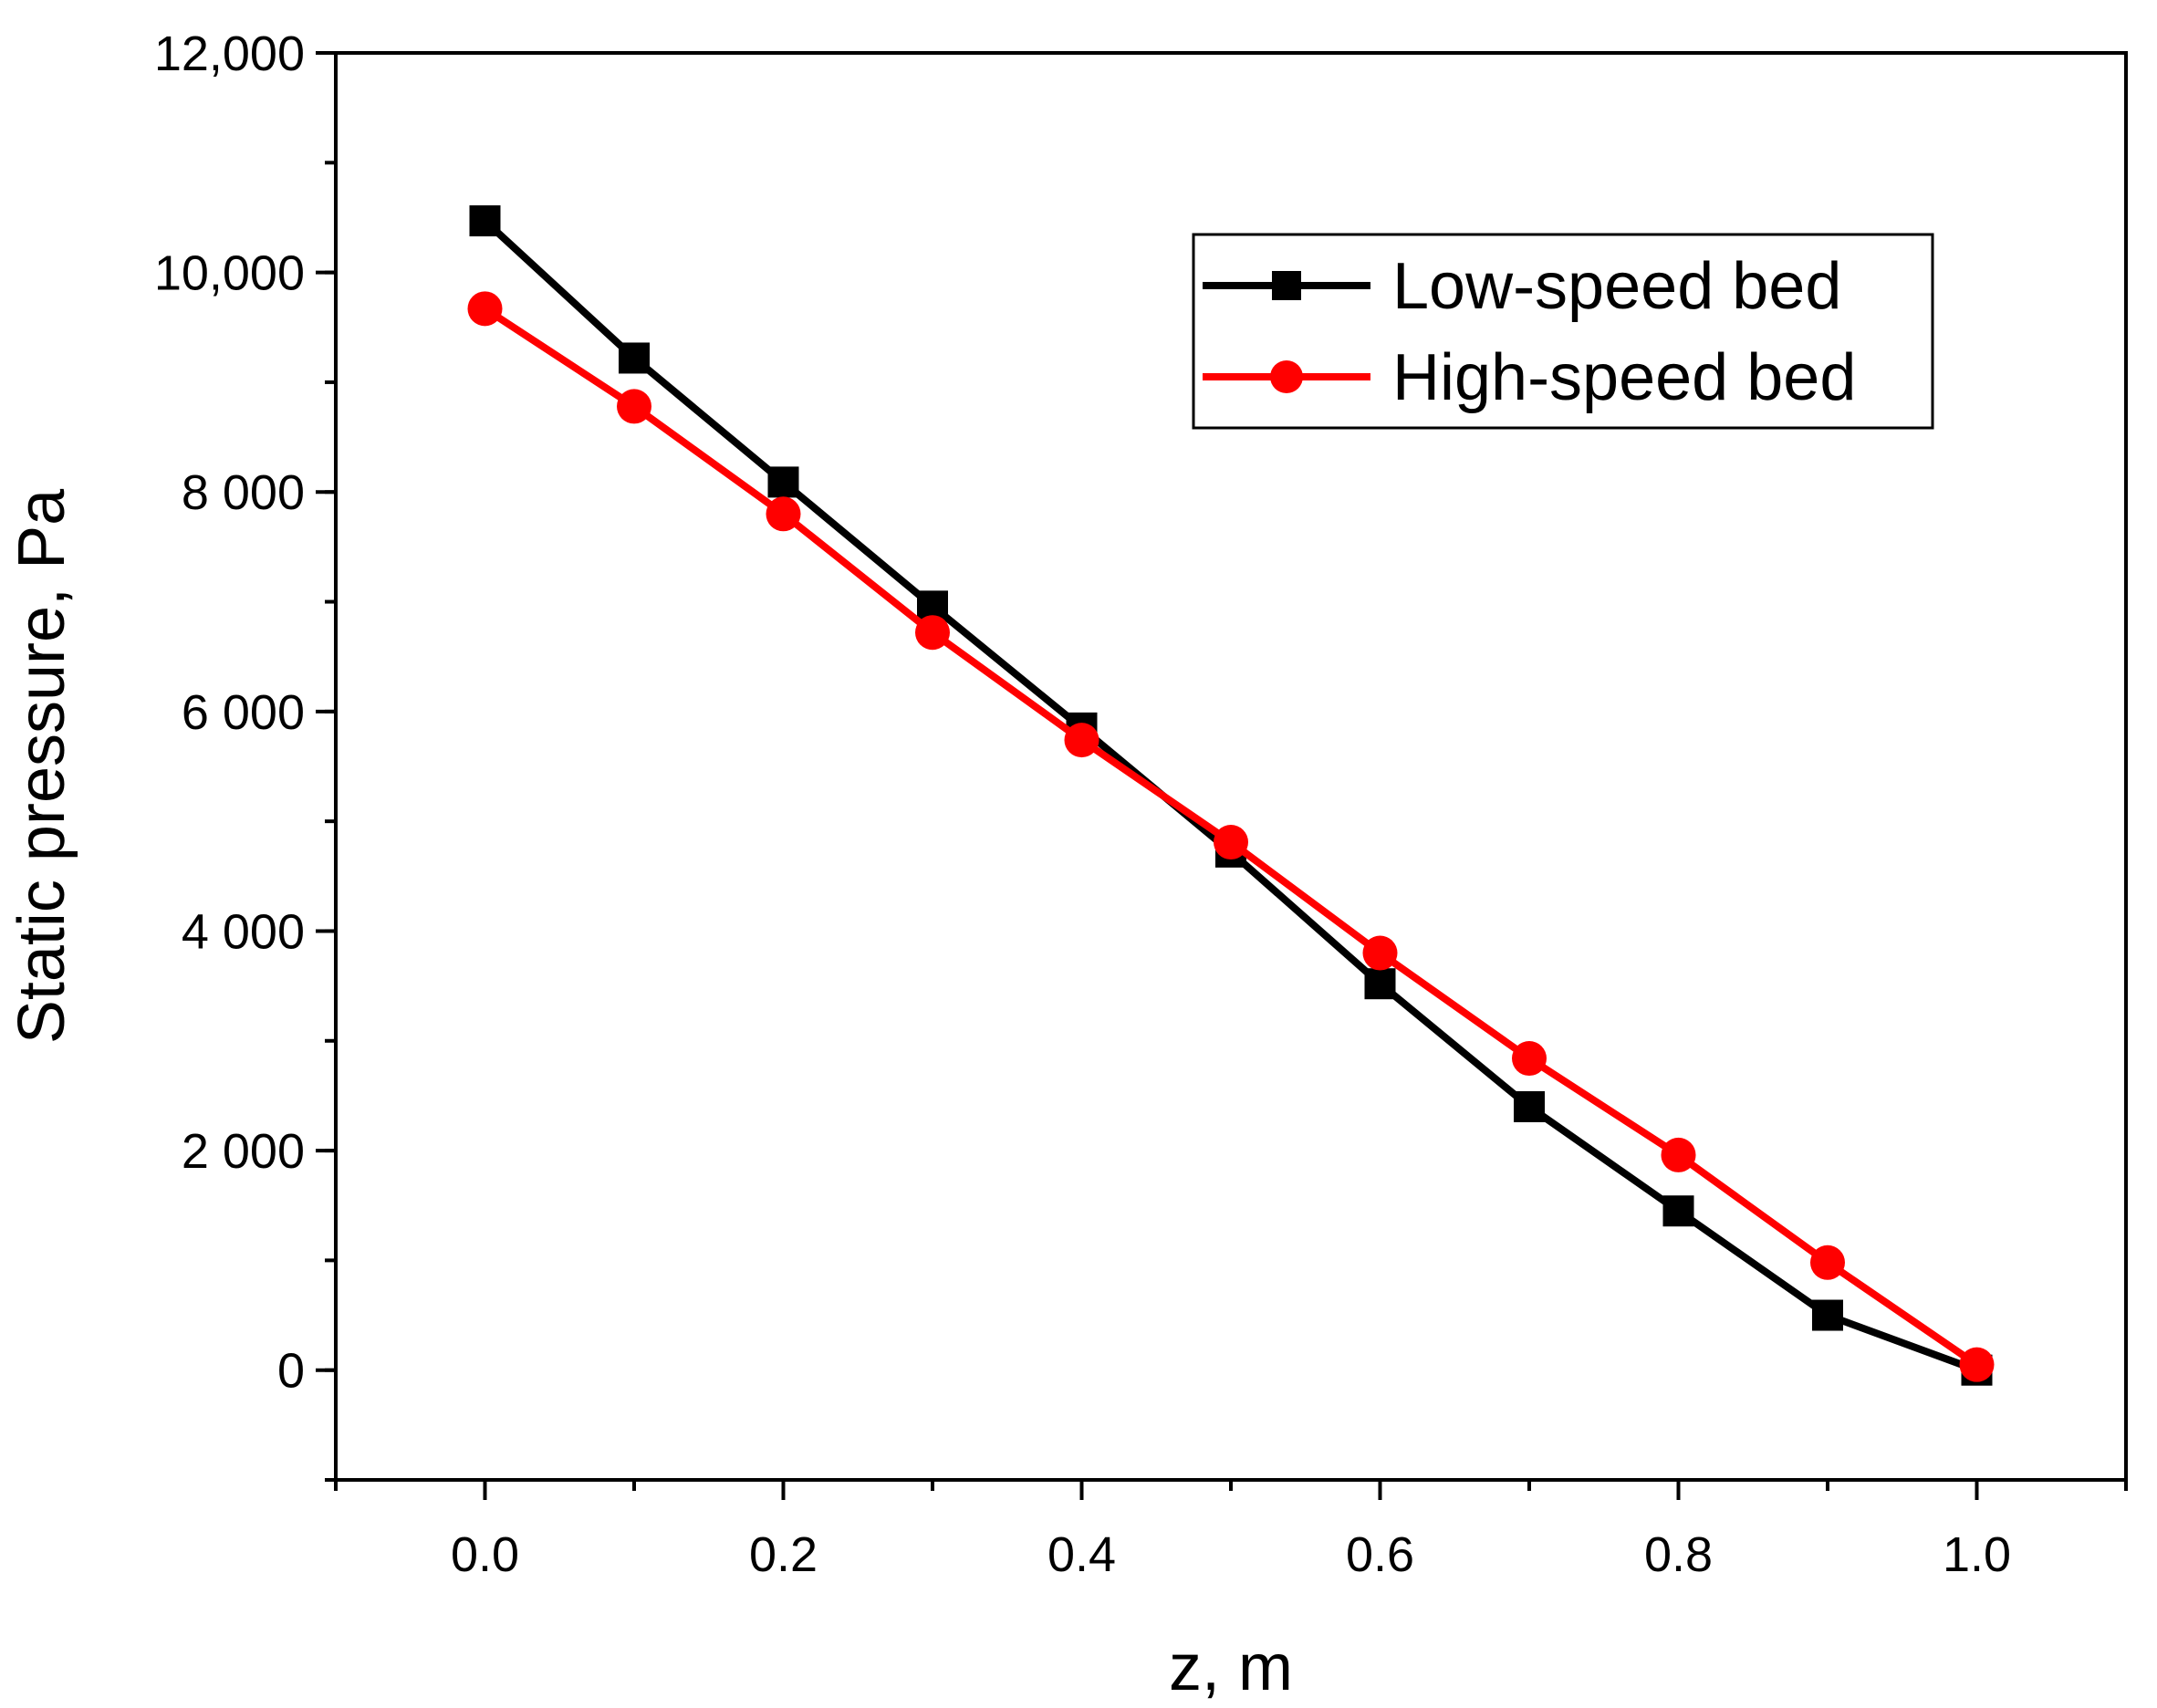  What do you see at coordinates (244, 1151) in the screenshot?
I see `y-tick-label: 2 000` at bounding box center [244, 1151].